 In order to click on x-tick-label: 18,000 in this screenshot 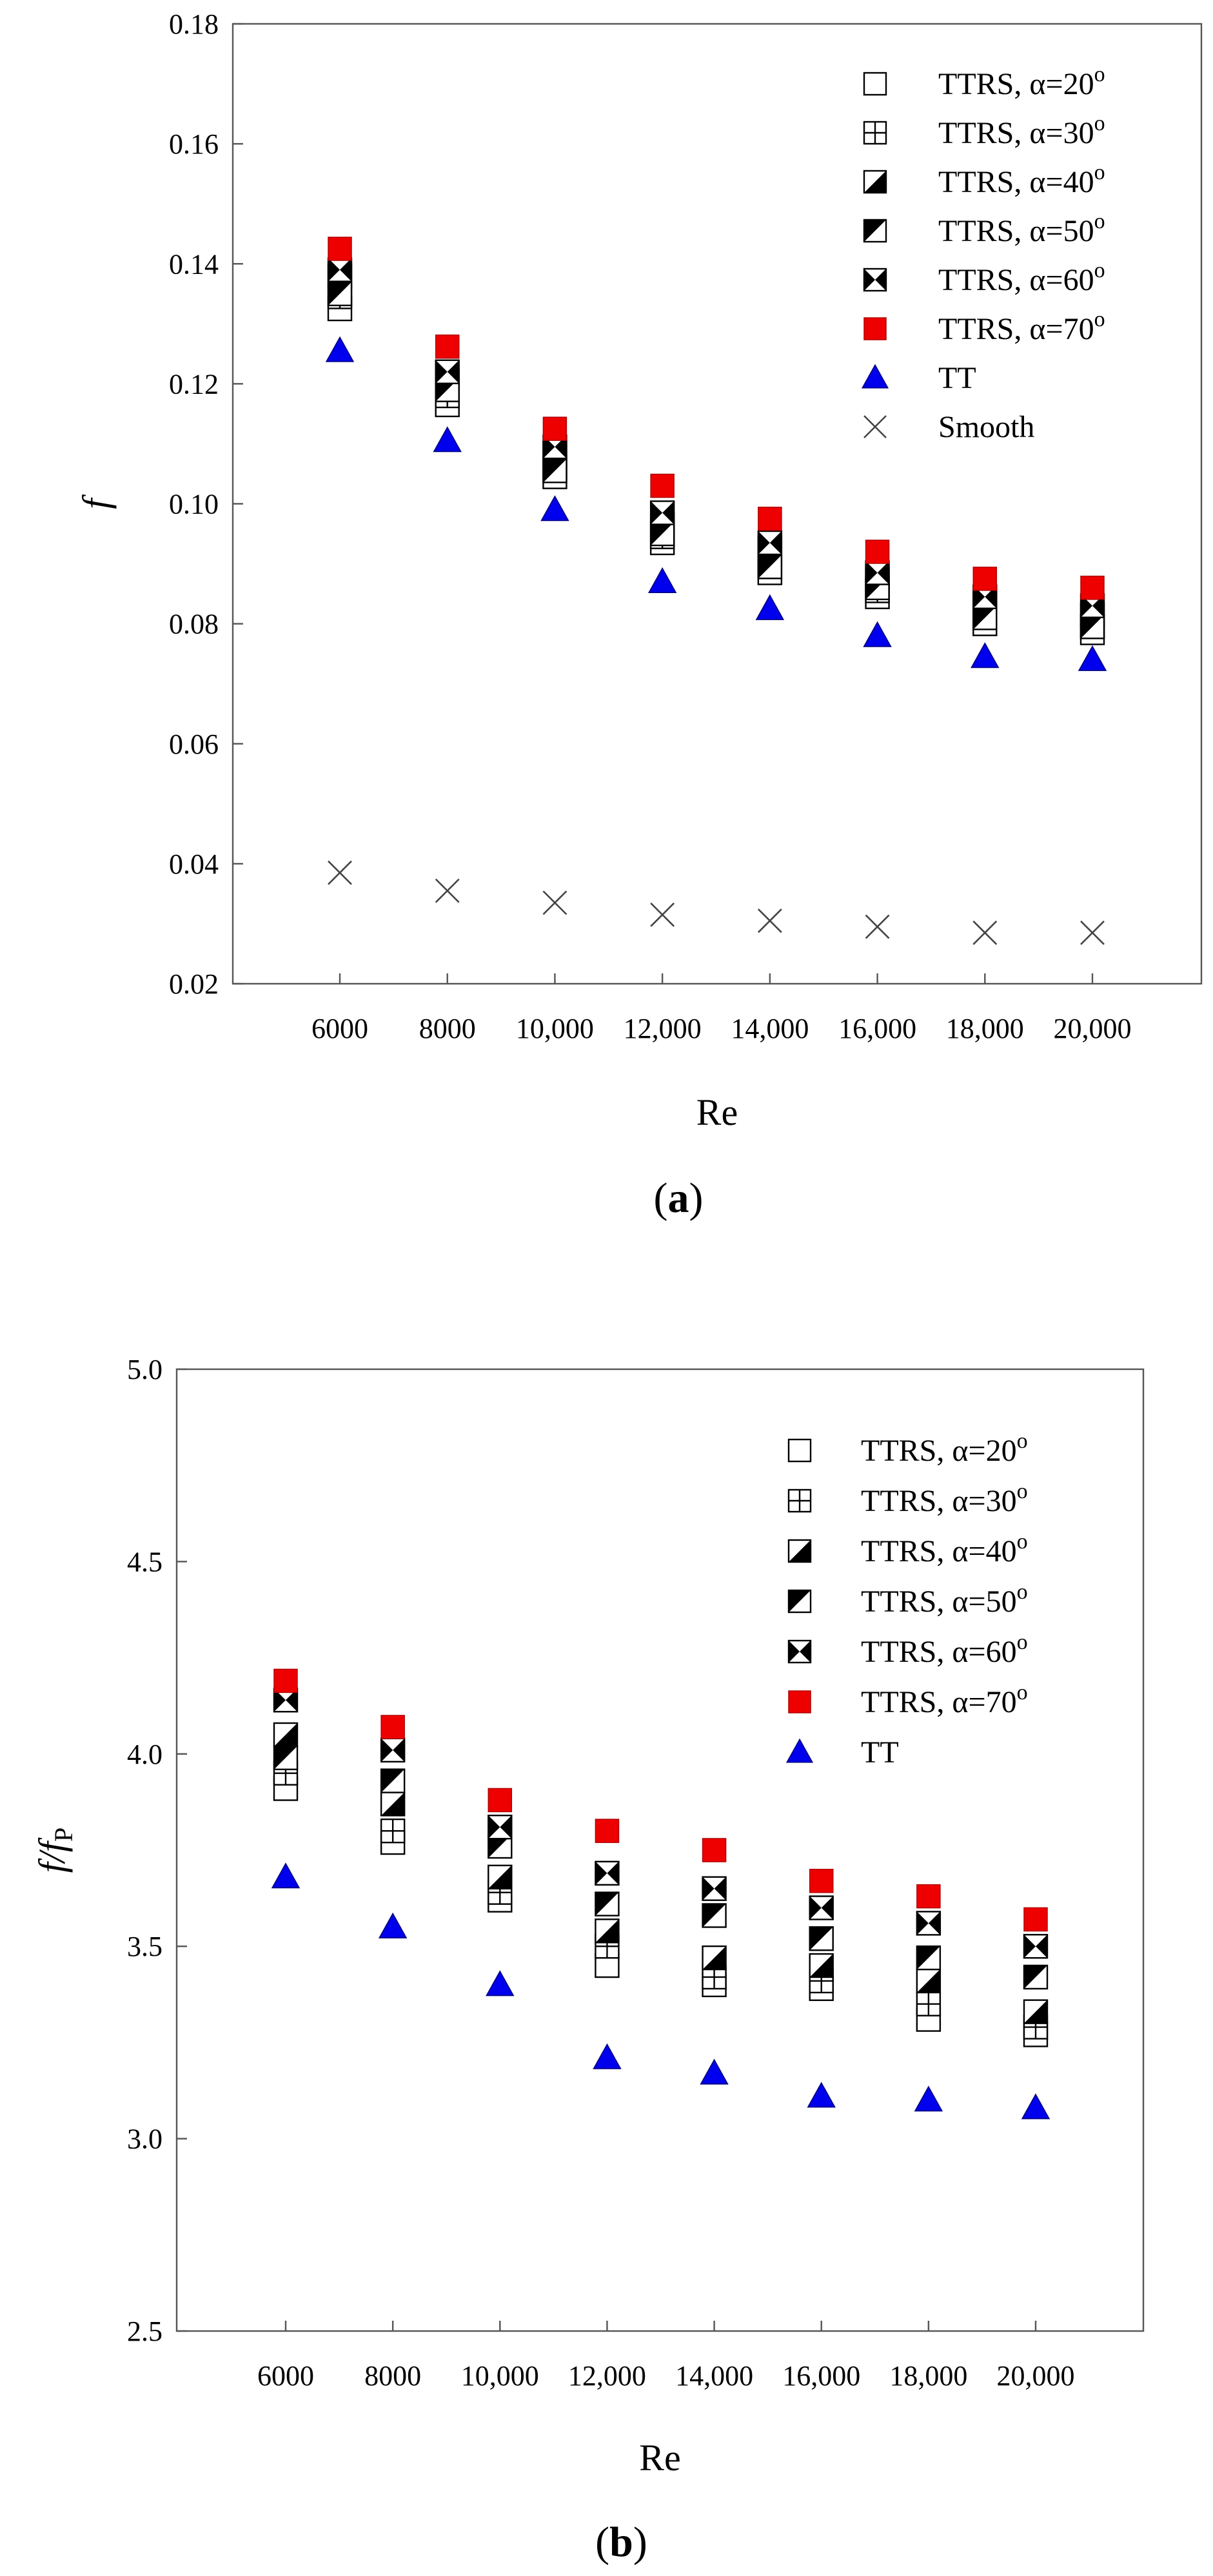, I will do `click(928, 2376)`.